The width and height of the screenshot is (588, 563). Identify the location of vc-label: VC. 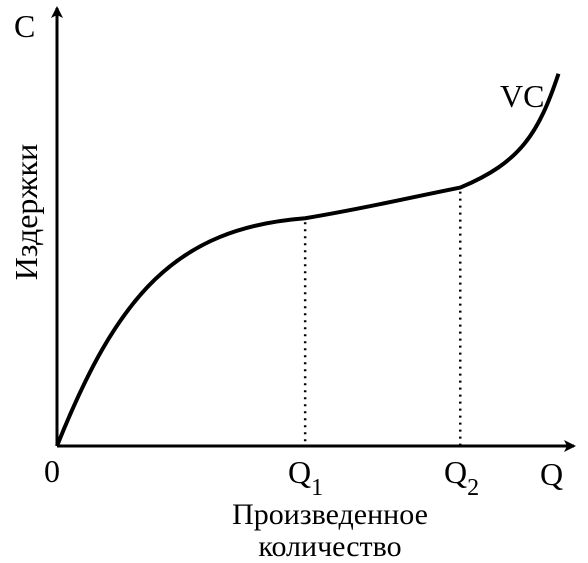
(522, 96).